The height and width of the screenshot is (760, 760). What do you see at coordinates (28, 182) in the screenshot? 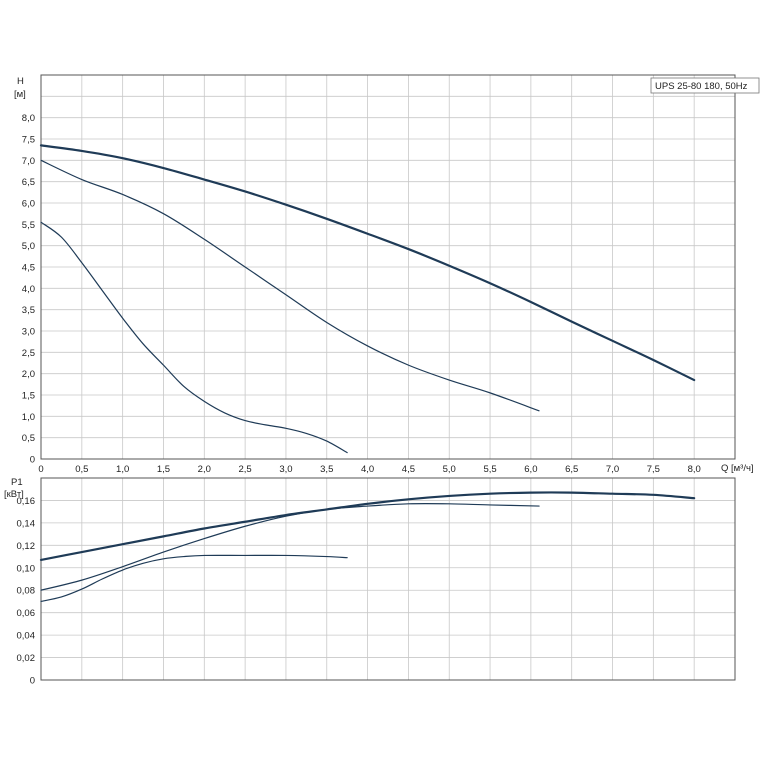
I see `head-tick-label: 6,5` at bounding box center [28, 182].